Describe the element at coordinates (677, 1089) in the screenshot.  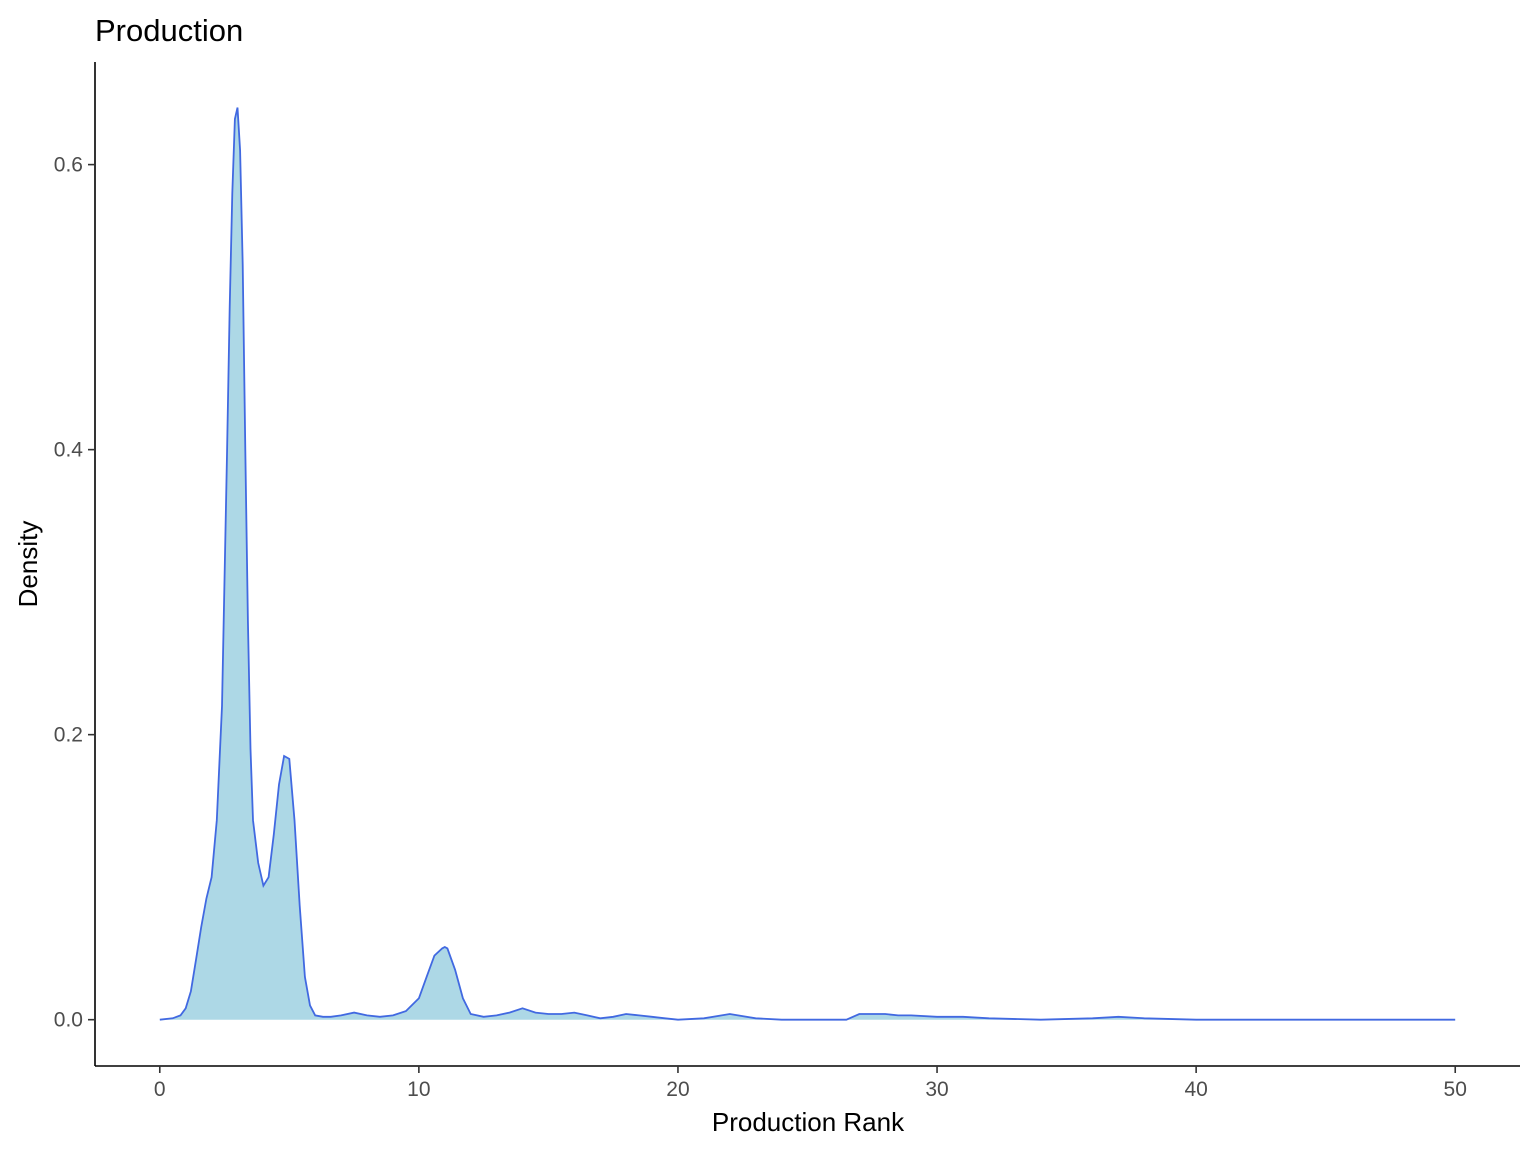
I see `x-tick-label: 20` at that location.